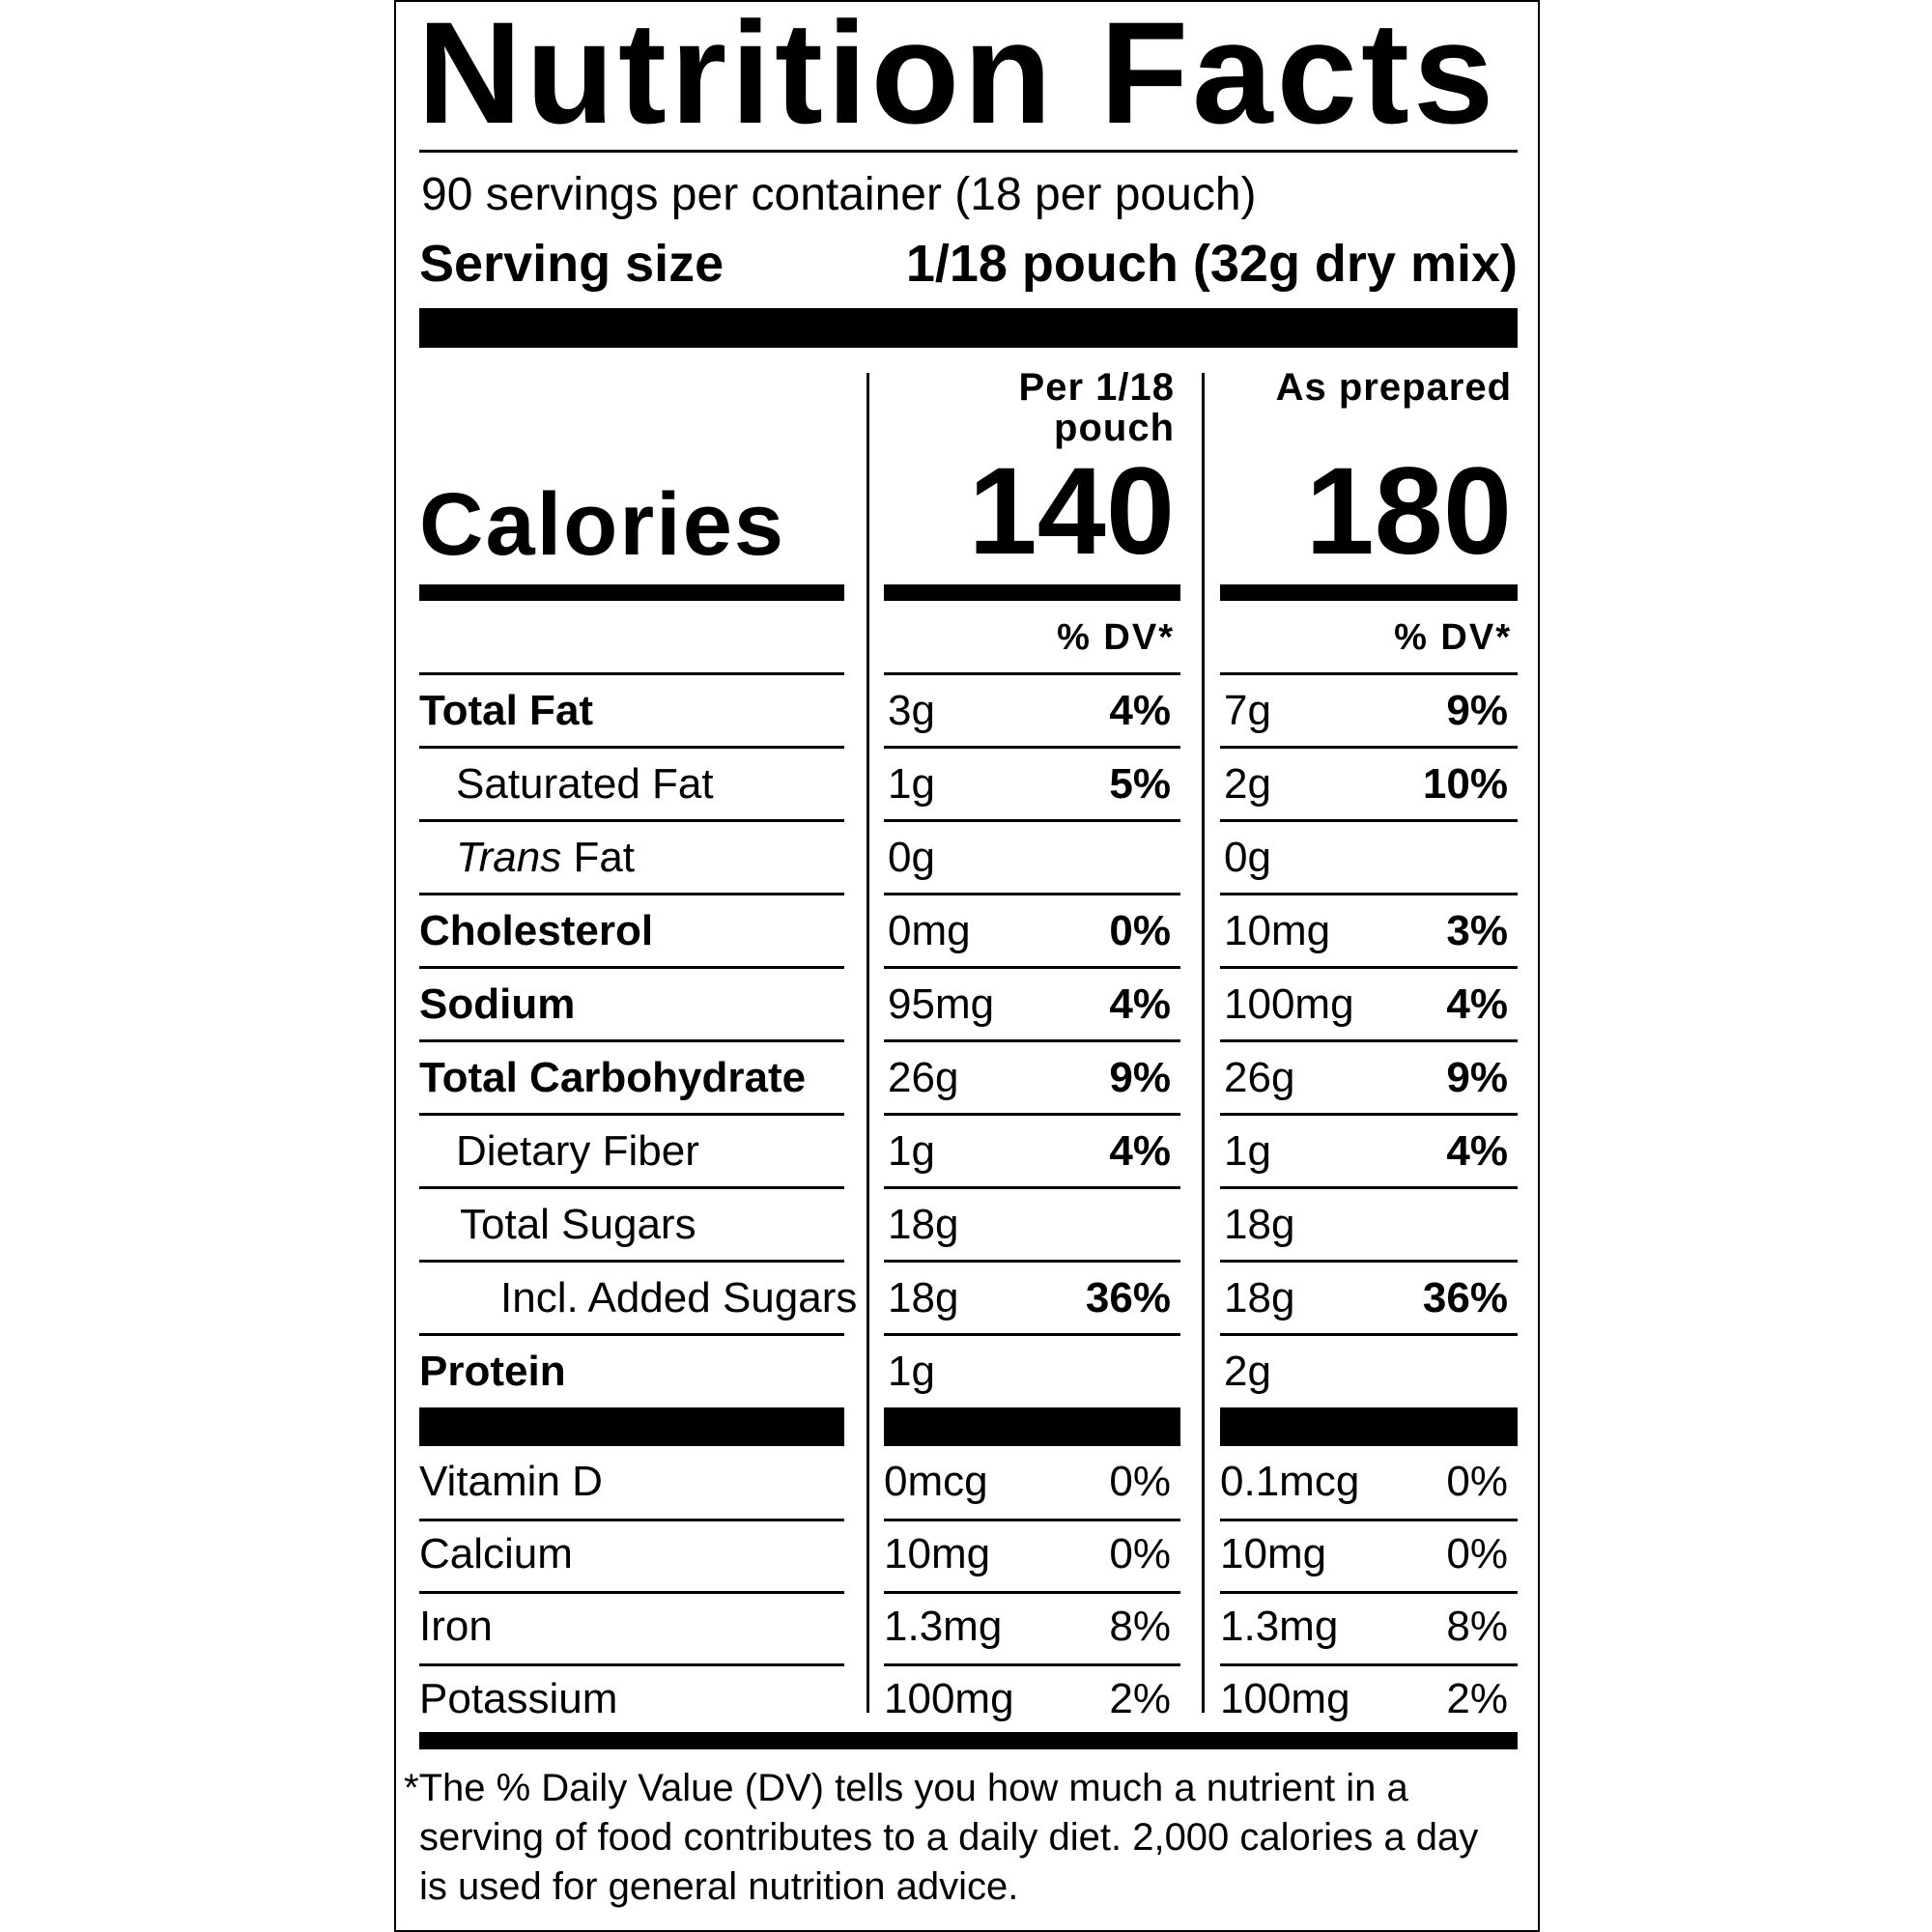  What do you see at coordinates (1408, 511) in the screenshot?
I see `calories-value: 180` at bounding box center [1408, 511].